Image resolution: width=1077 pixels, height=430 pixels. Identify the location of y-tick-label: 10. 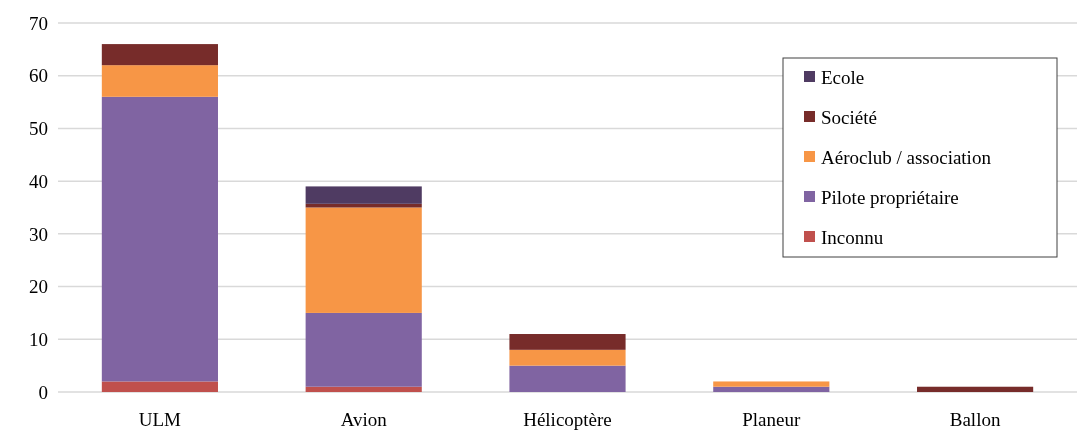
(38, 339).